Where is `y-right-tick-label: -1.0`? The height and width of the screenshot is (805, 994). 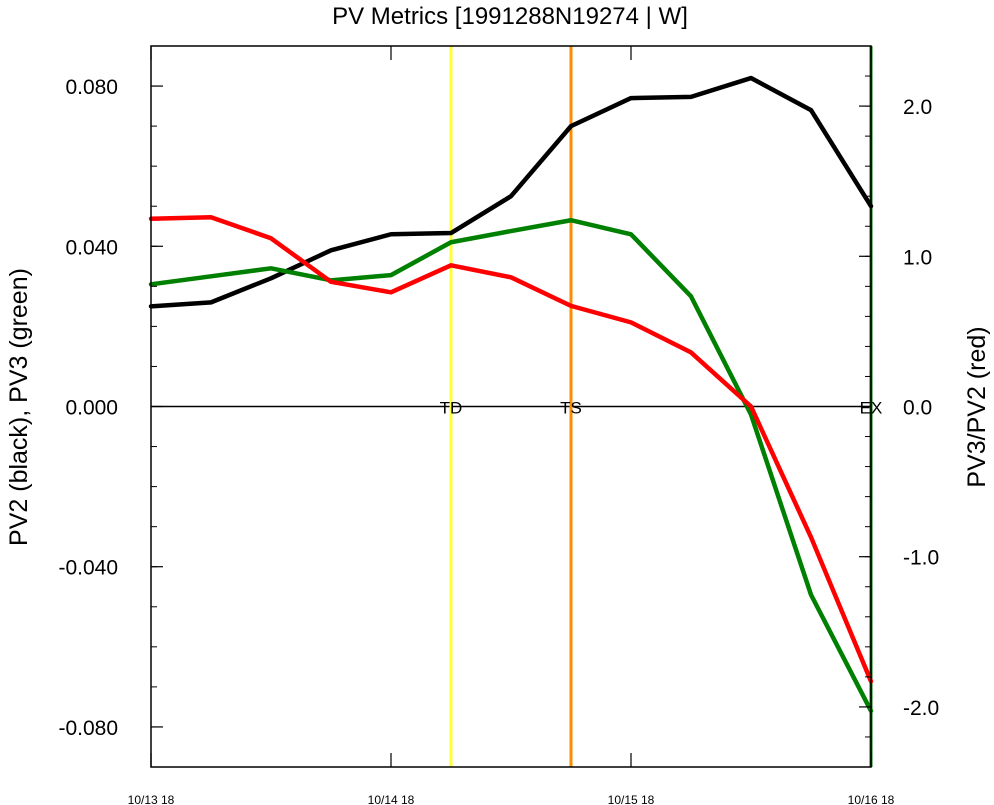 y-right-tick-label: -1.0 is located at coordinates (921, 558).